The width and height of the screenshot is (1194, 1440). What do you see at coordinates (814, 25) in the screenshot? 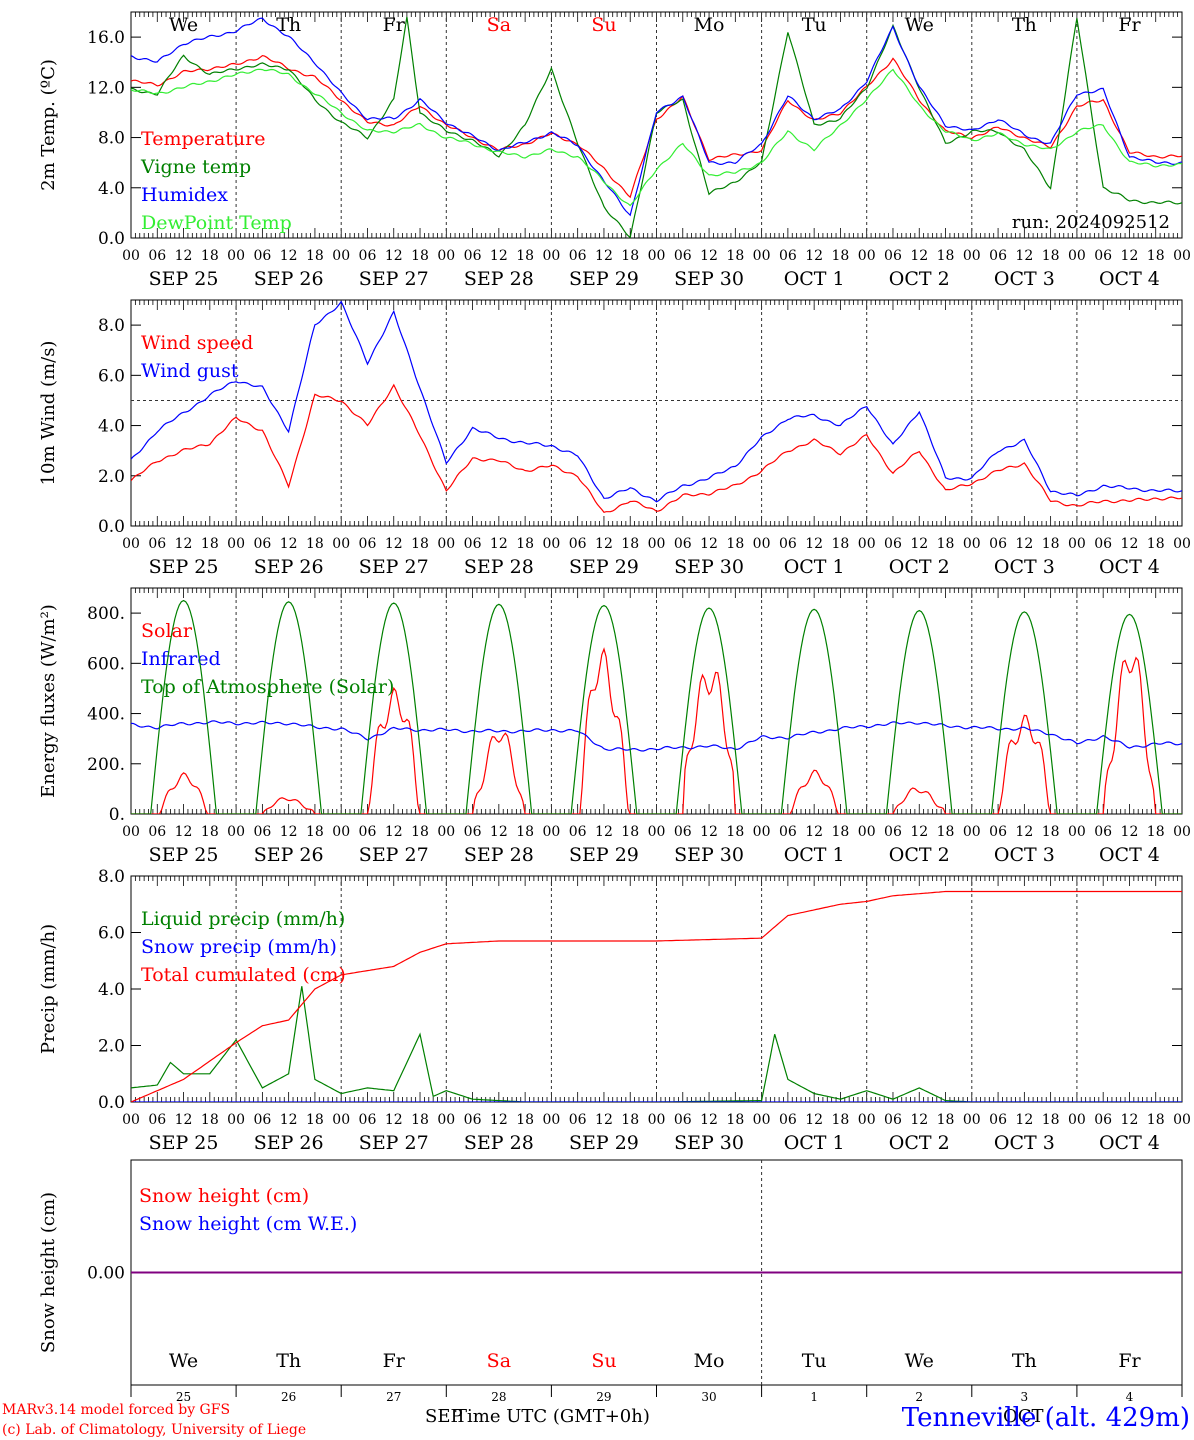
I see `weekday-label: Tu` at bounding box center [814, 25].